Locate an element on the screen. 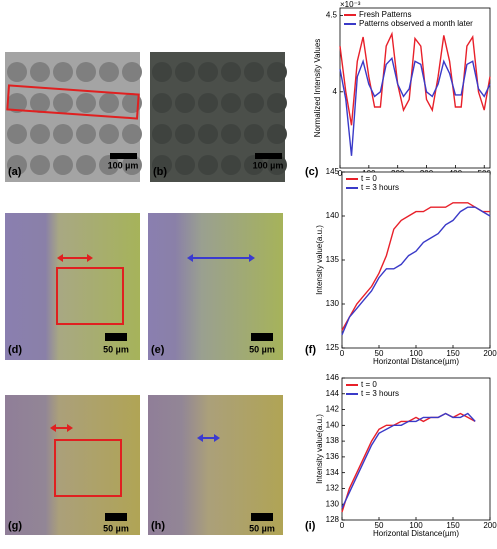 The height and width of the screenshot is (549, 497). y-tick-label: 135 is located at coordinates (333, 259).